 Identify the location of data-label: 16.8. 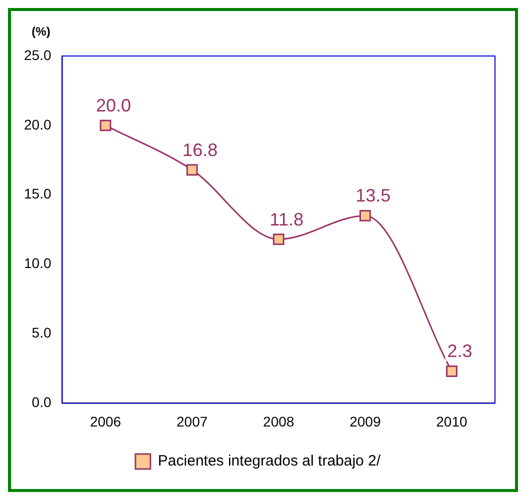
(200, 150).